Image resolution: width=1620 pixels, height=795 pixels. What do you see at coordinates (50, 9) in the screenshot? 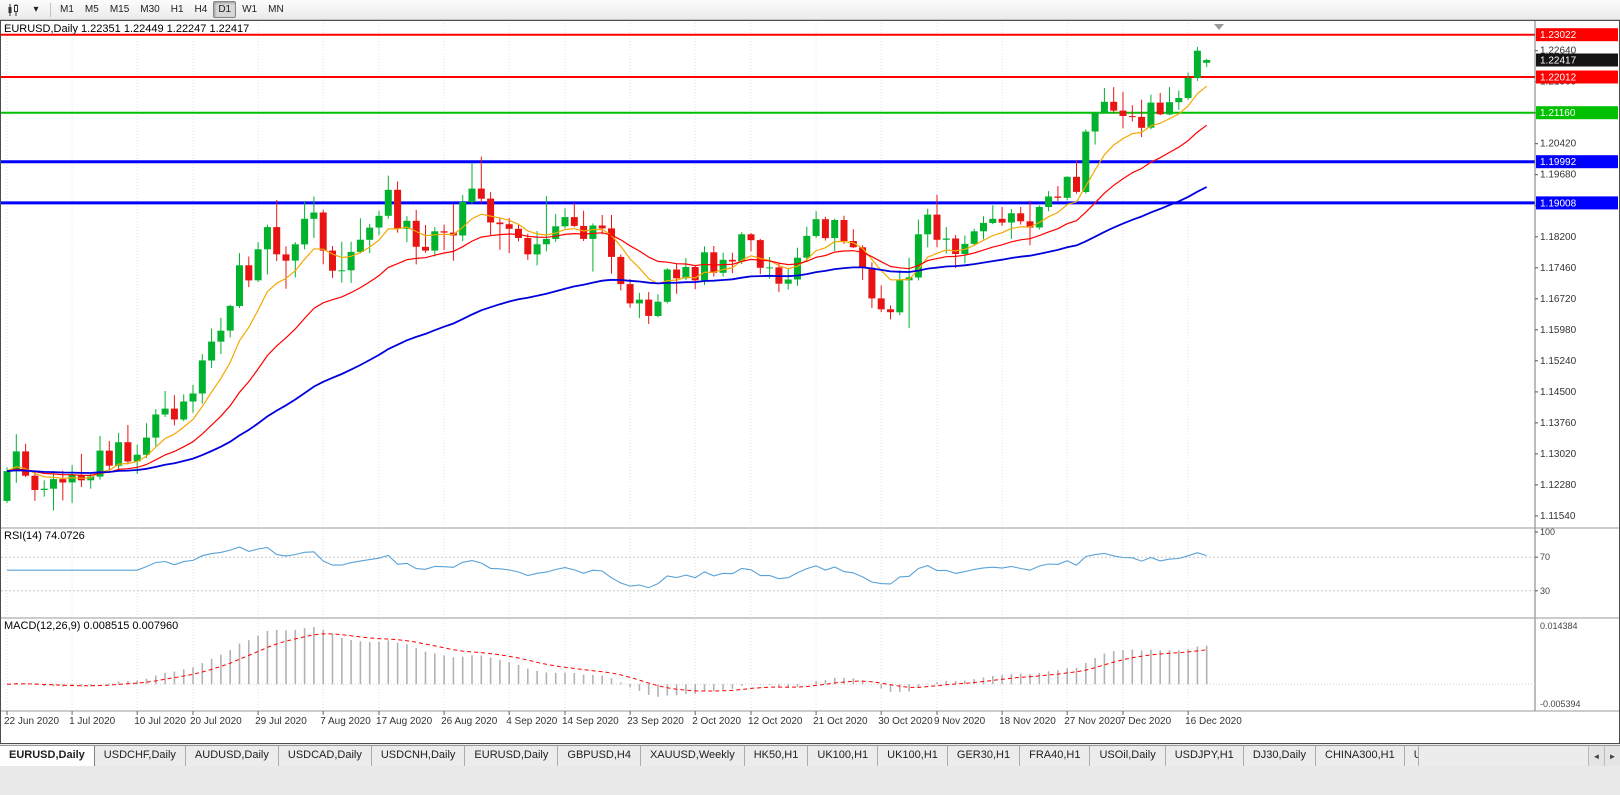
I see `toolbar-separator` at bounding box center [50, 9].